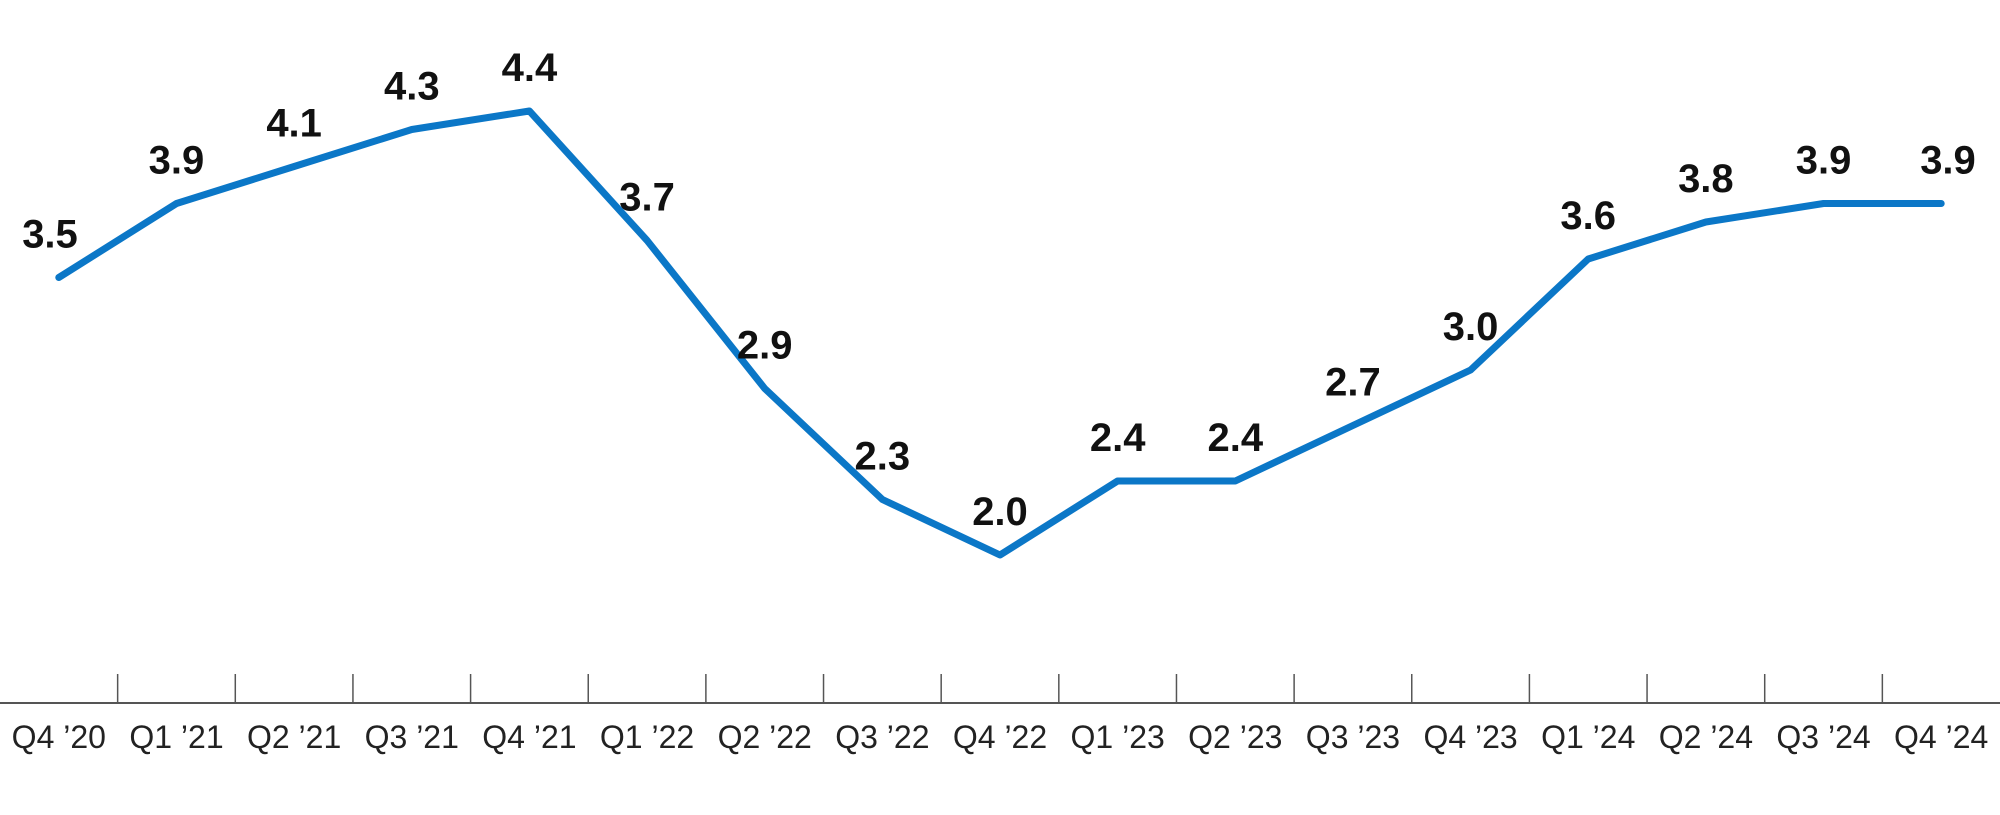 The image size is (2000, 815). I want to click on data-label: 2.7, so click(1353, 383).